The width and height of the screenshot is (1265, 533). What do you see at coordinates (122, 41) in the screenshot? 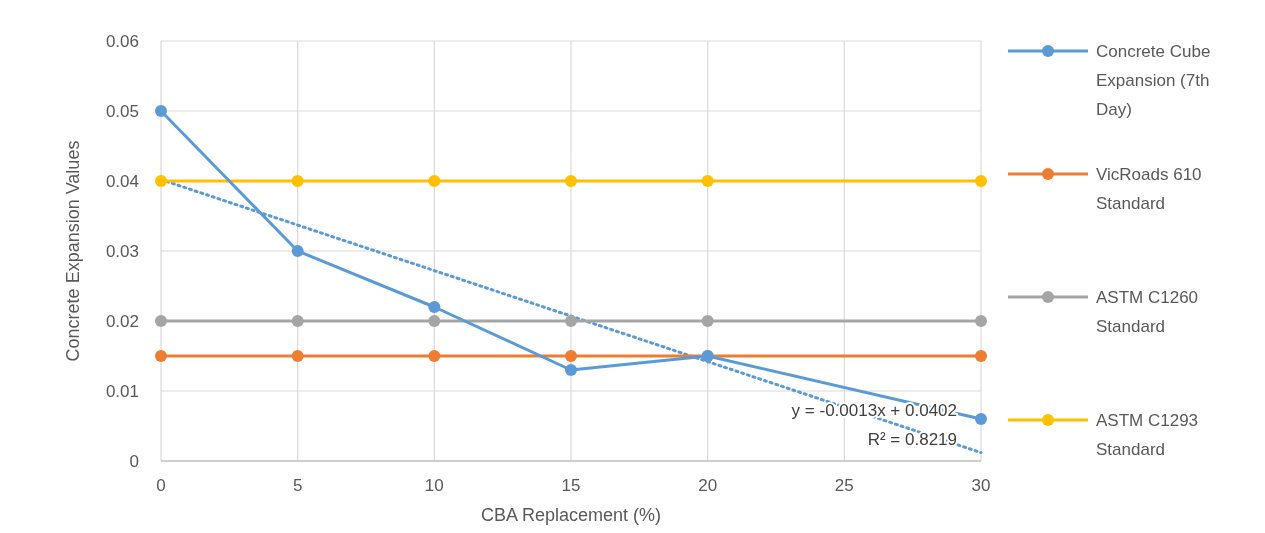
I see `y-tick-label: 0.06` at bounding box center [122, 41].